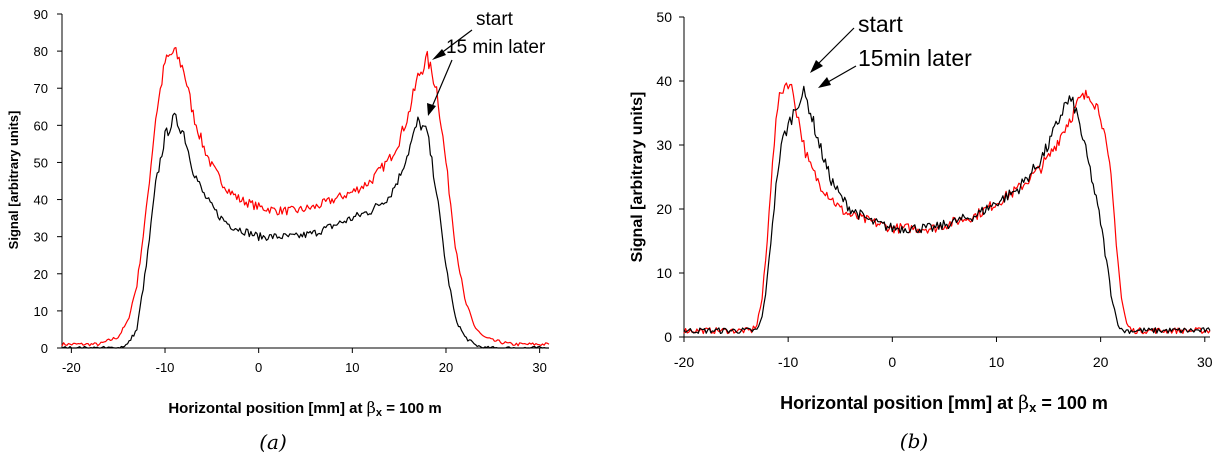 Image resolution: width=1228 pixels, height=461 pixels. I want to click on panel-a-arrow-start, so click(452, 44).